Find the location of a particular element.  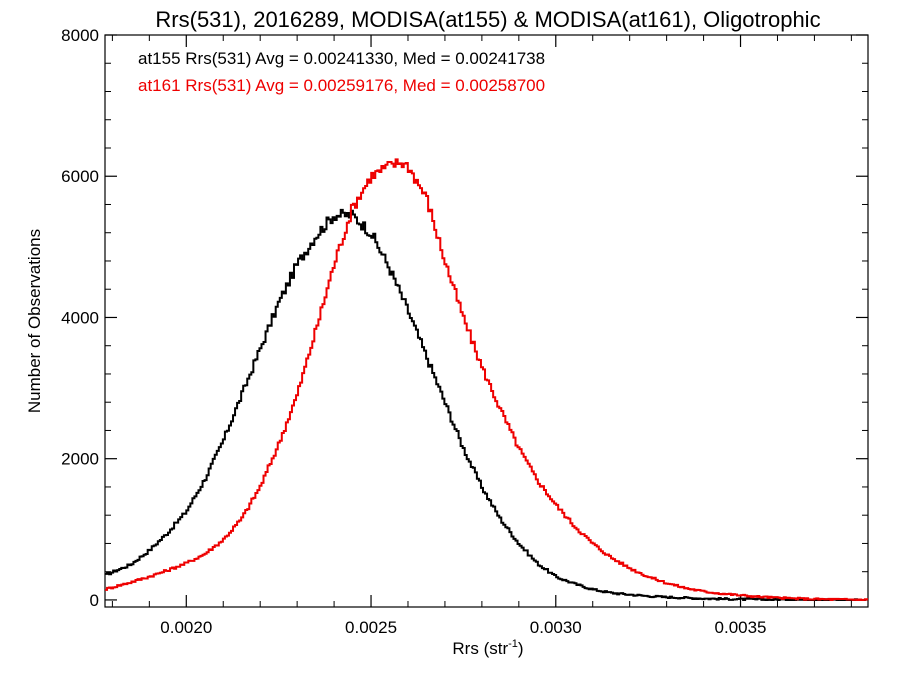

y-tick-label: 2000 is located at coordinates (80, 459).